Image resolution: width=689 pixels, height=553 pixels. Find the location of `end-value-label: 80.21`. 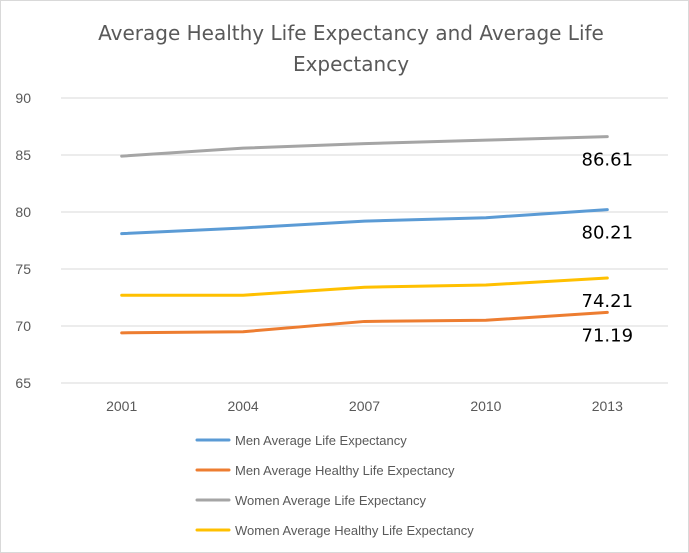

end-value-label: 80.21 is located at coordinates (608, 233).